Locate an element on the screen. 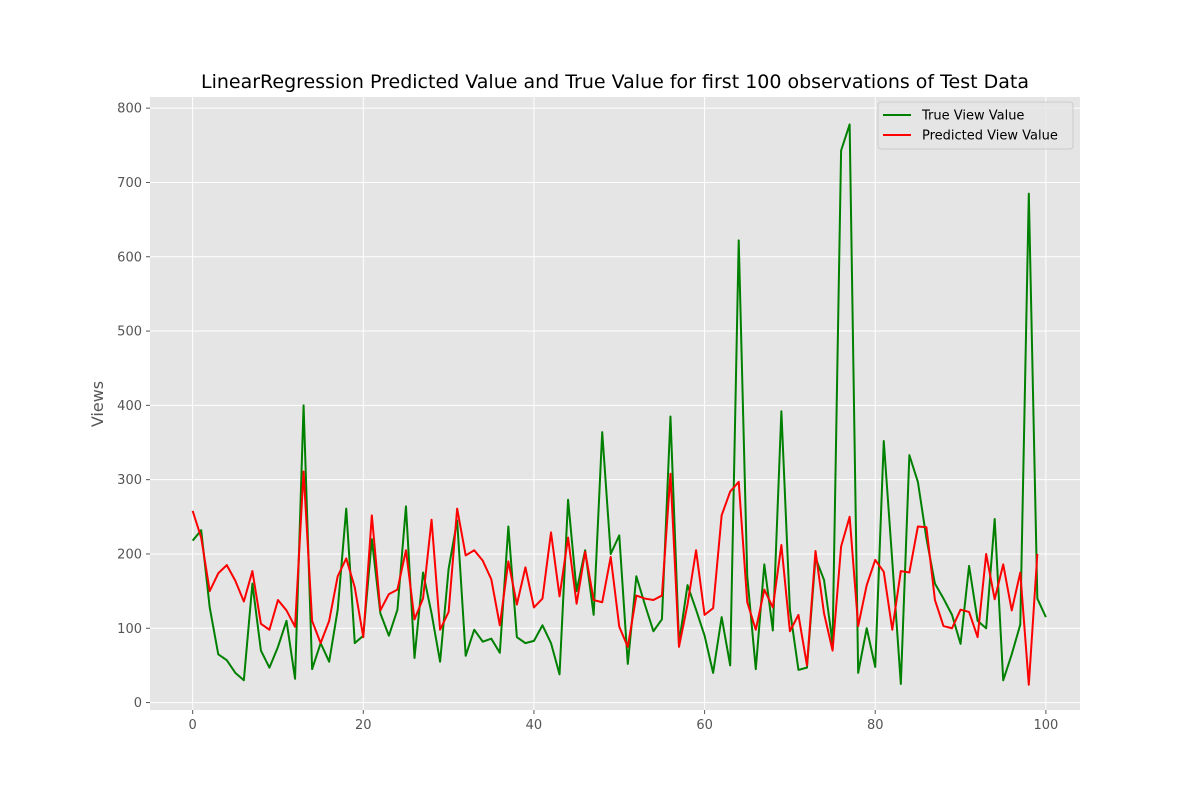 Image resolution: width=1200 pixels, height=800 pixels. x-tick-label: 0 is located at coordinates (193, 725).